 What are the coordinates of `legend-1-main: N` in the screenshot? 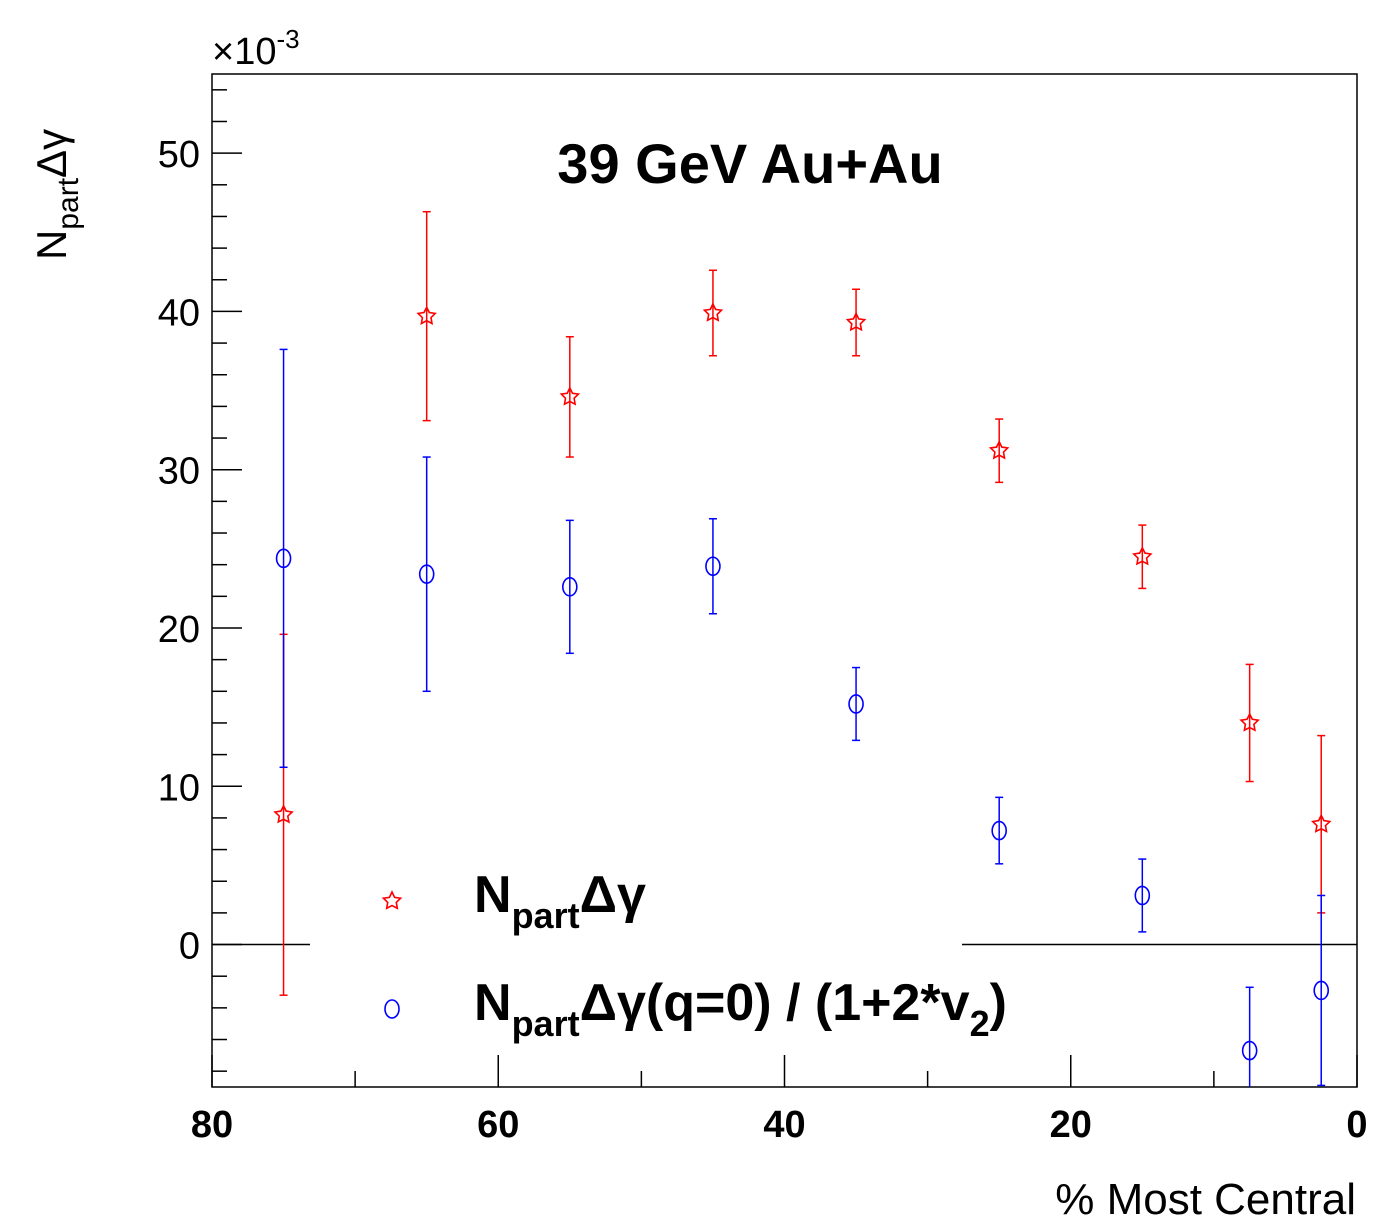 It's located at (493, 895).